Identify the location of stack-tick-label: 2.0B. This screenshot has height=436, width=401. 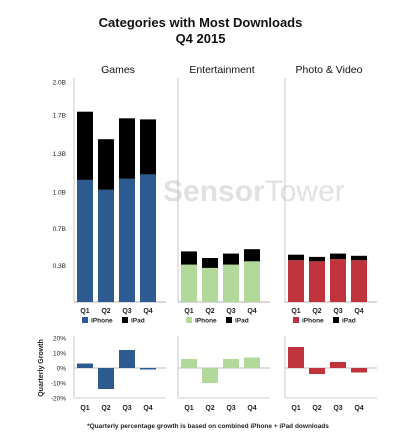
(59, 83).